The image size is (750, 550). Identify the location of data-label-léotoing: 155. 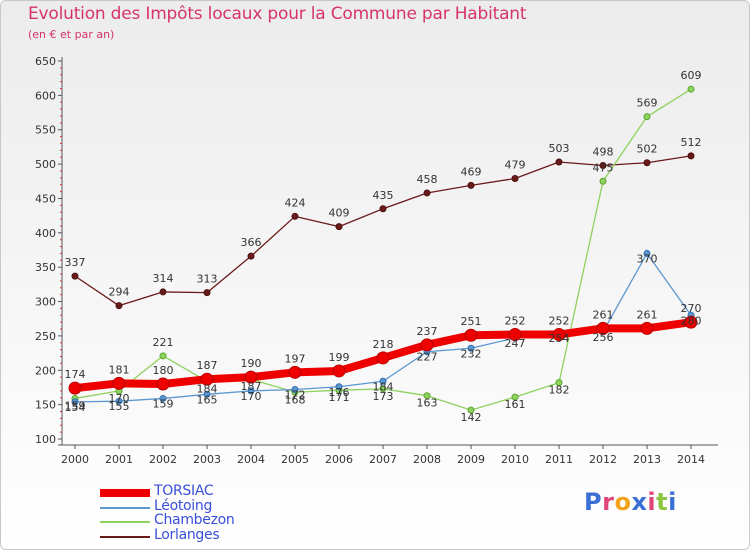
(119, 406).